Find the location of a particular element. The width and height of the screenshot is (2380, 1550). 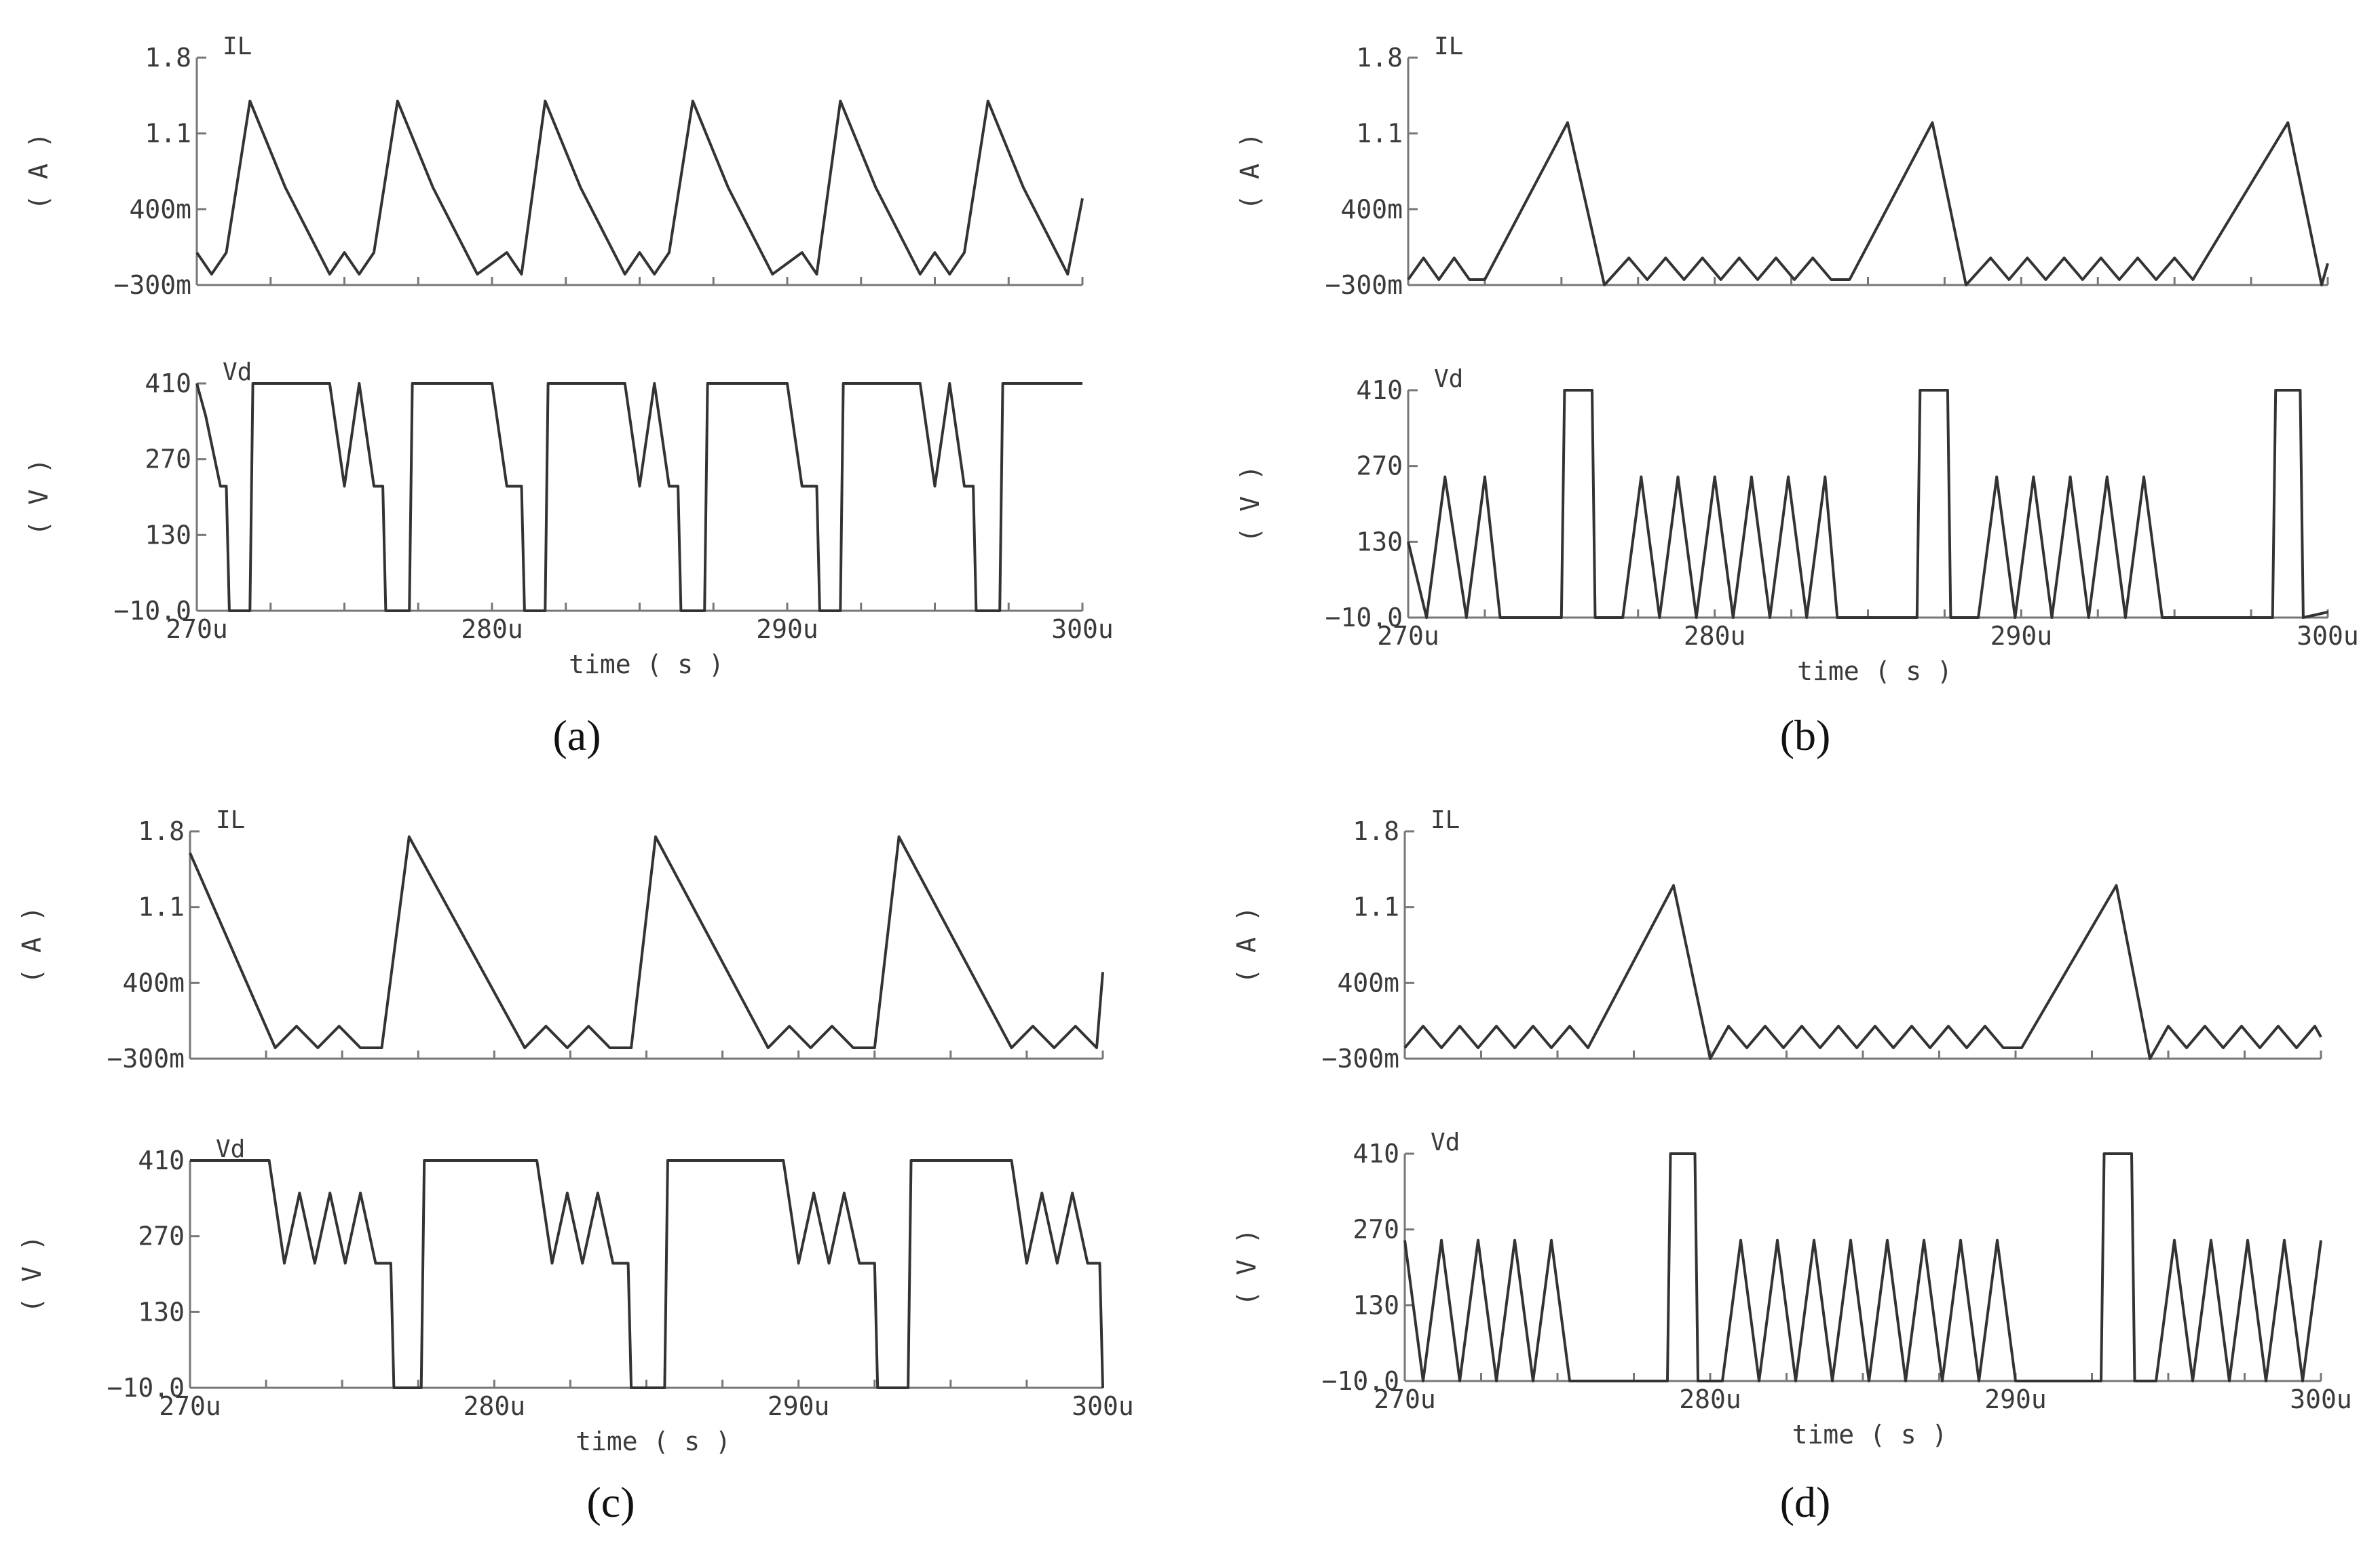

panel-caption: (c) is located at coordinates (610, 1502).